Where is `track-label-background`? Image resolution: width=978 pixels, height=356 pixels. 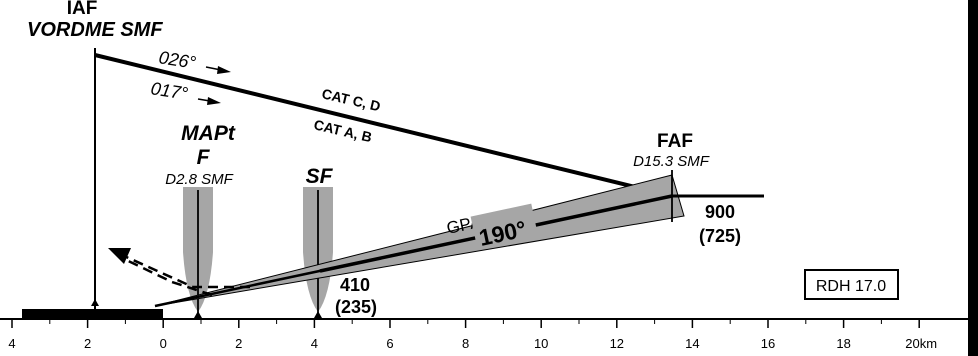 track-label-background is located at coordinates (503, 222).